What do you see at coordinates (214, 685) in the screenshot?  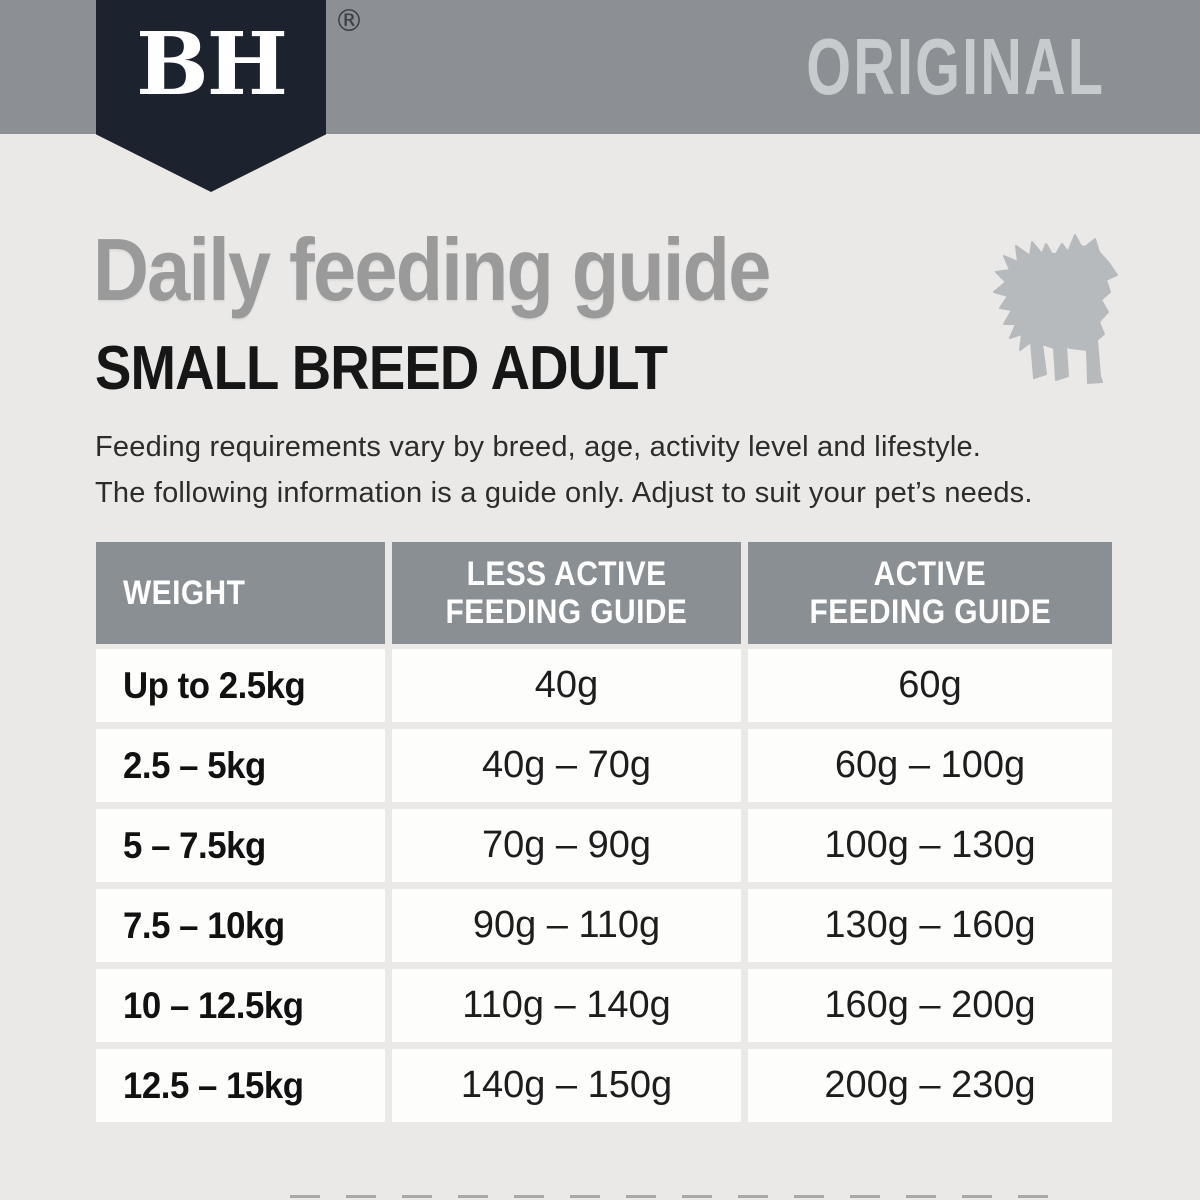 I see `weight-value: Up to 2.5kg` at bounding box center [214, 685].